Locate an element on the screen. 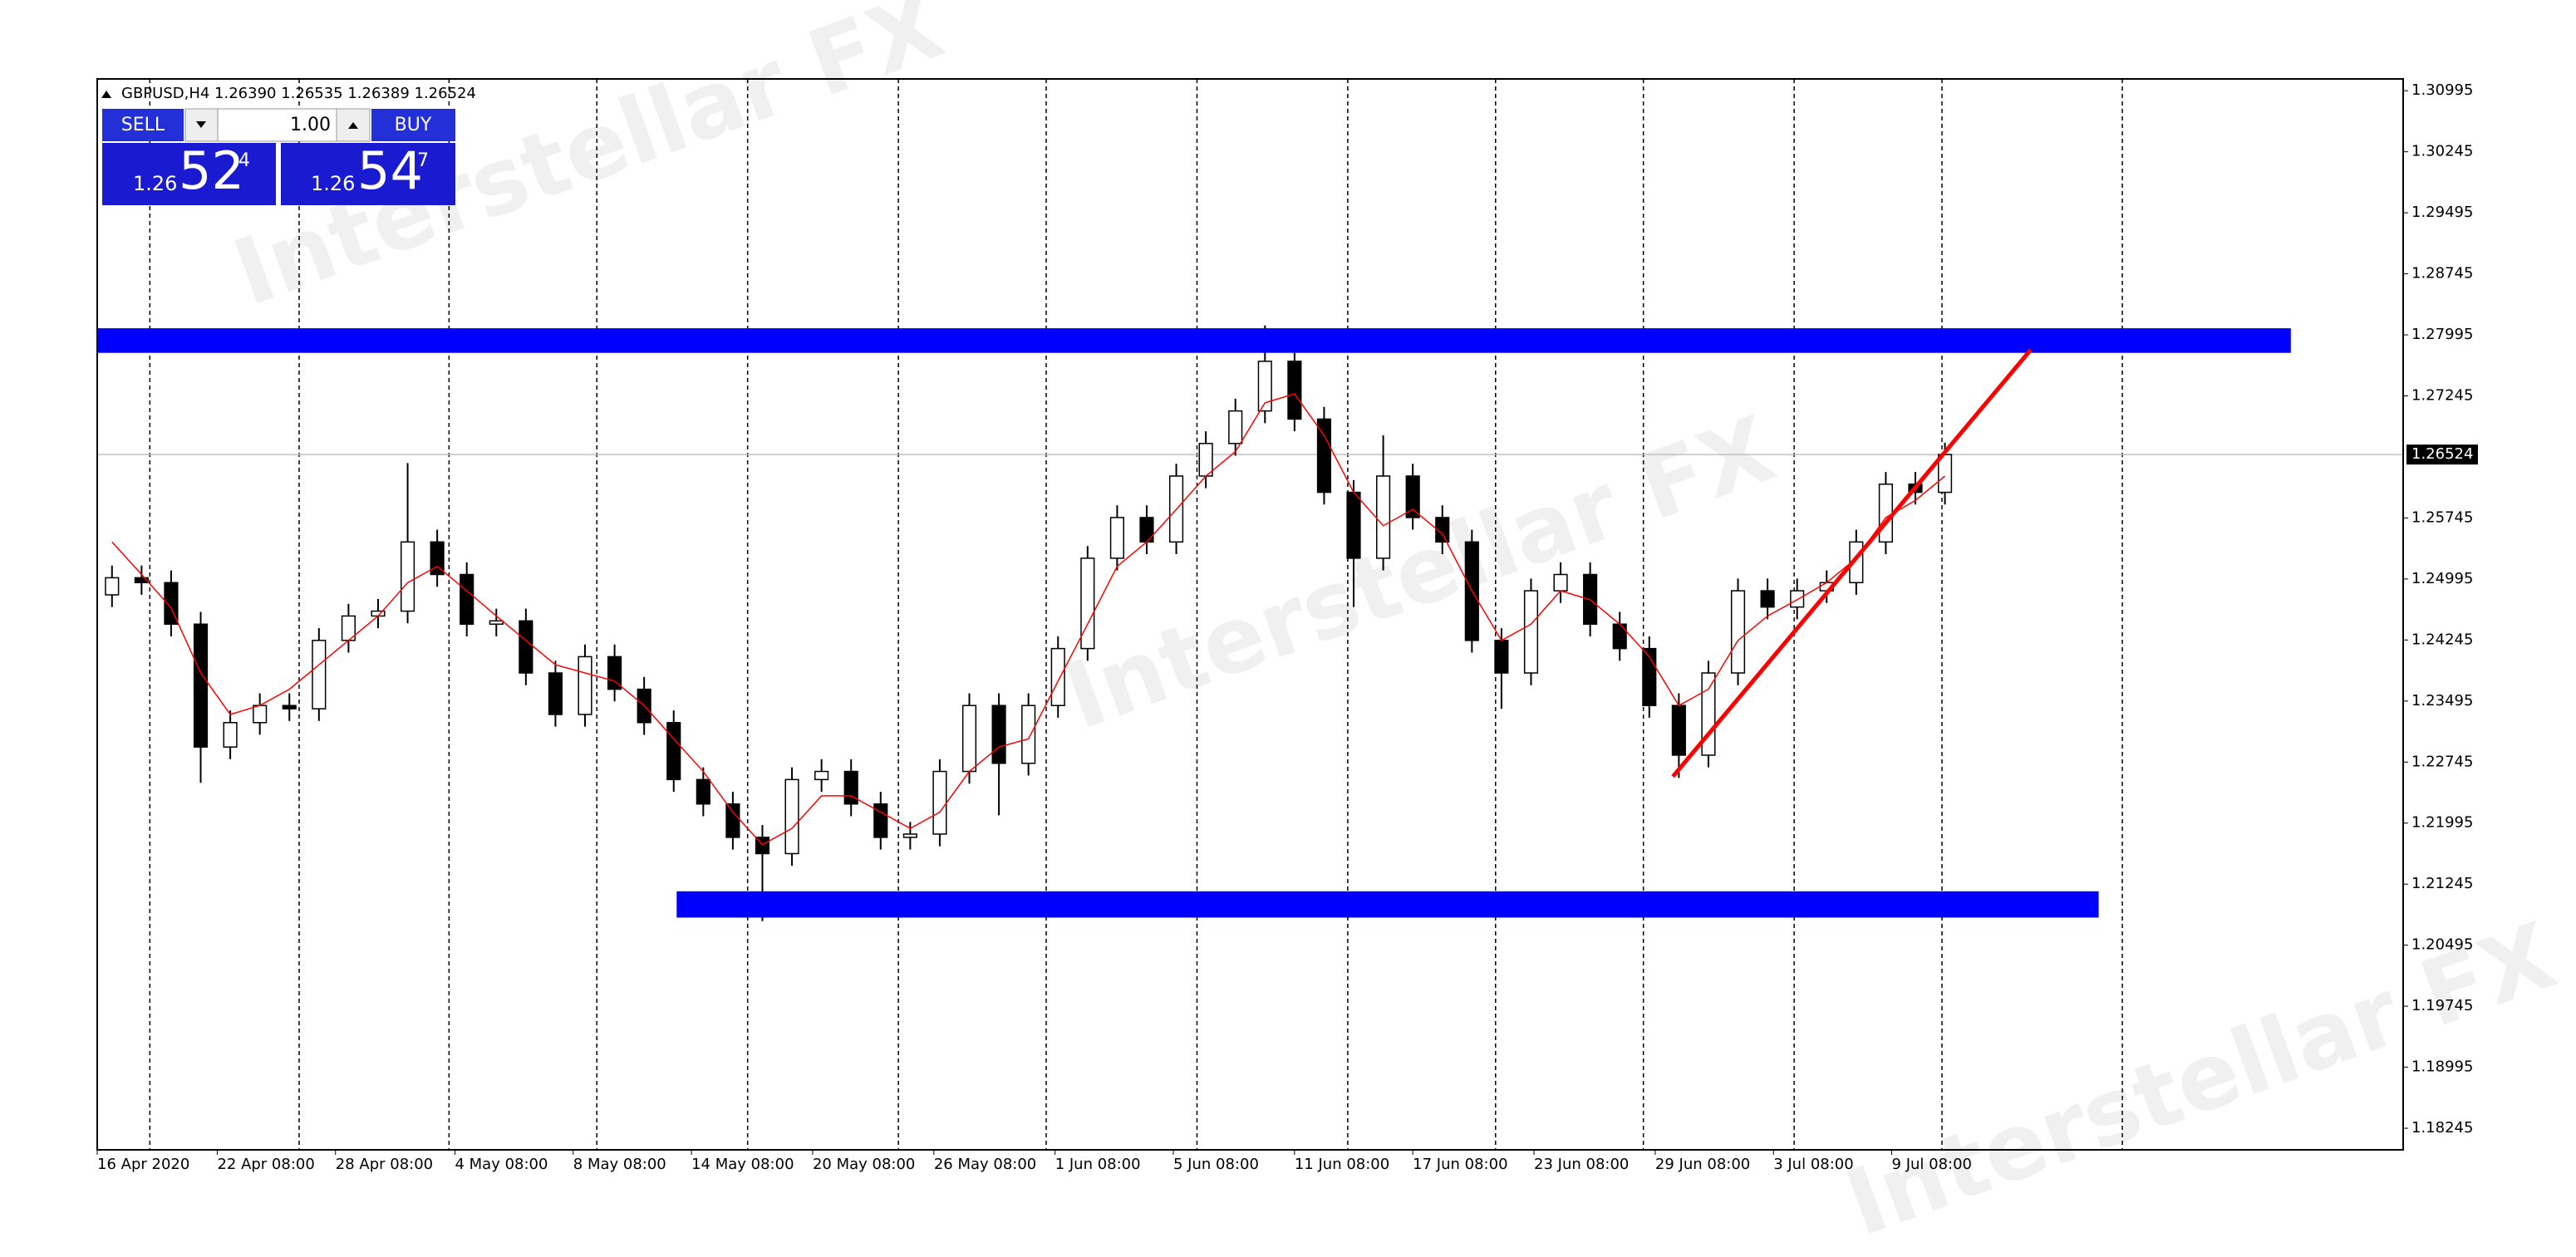  ask-pips: 54 is located at coordinates (390, 170).